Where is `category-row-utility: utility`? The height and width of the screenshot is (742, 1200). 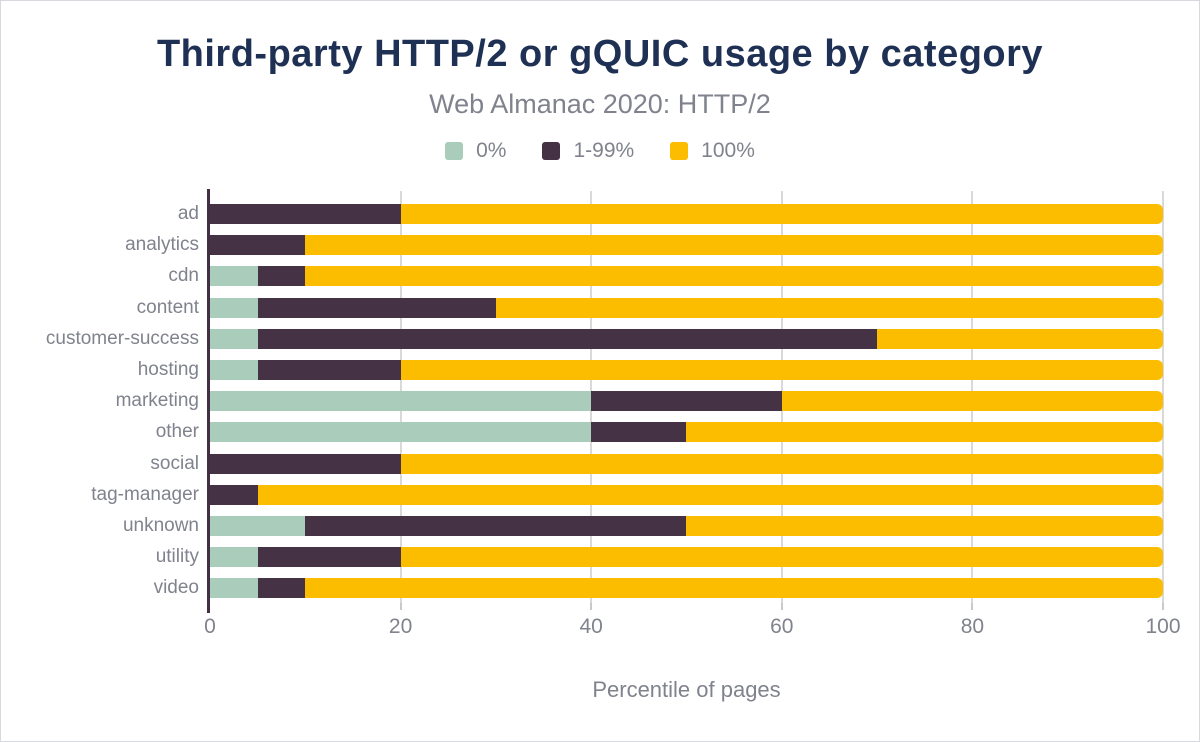 category-row-utility: utility is located at coordinates (659, 557).